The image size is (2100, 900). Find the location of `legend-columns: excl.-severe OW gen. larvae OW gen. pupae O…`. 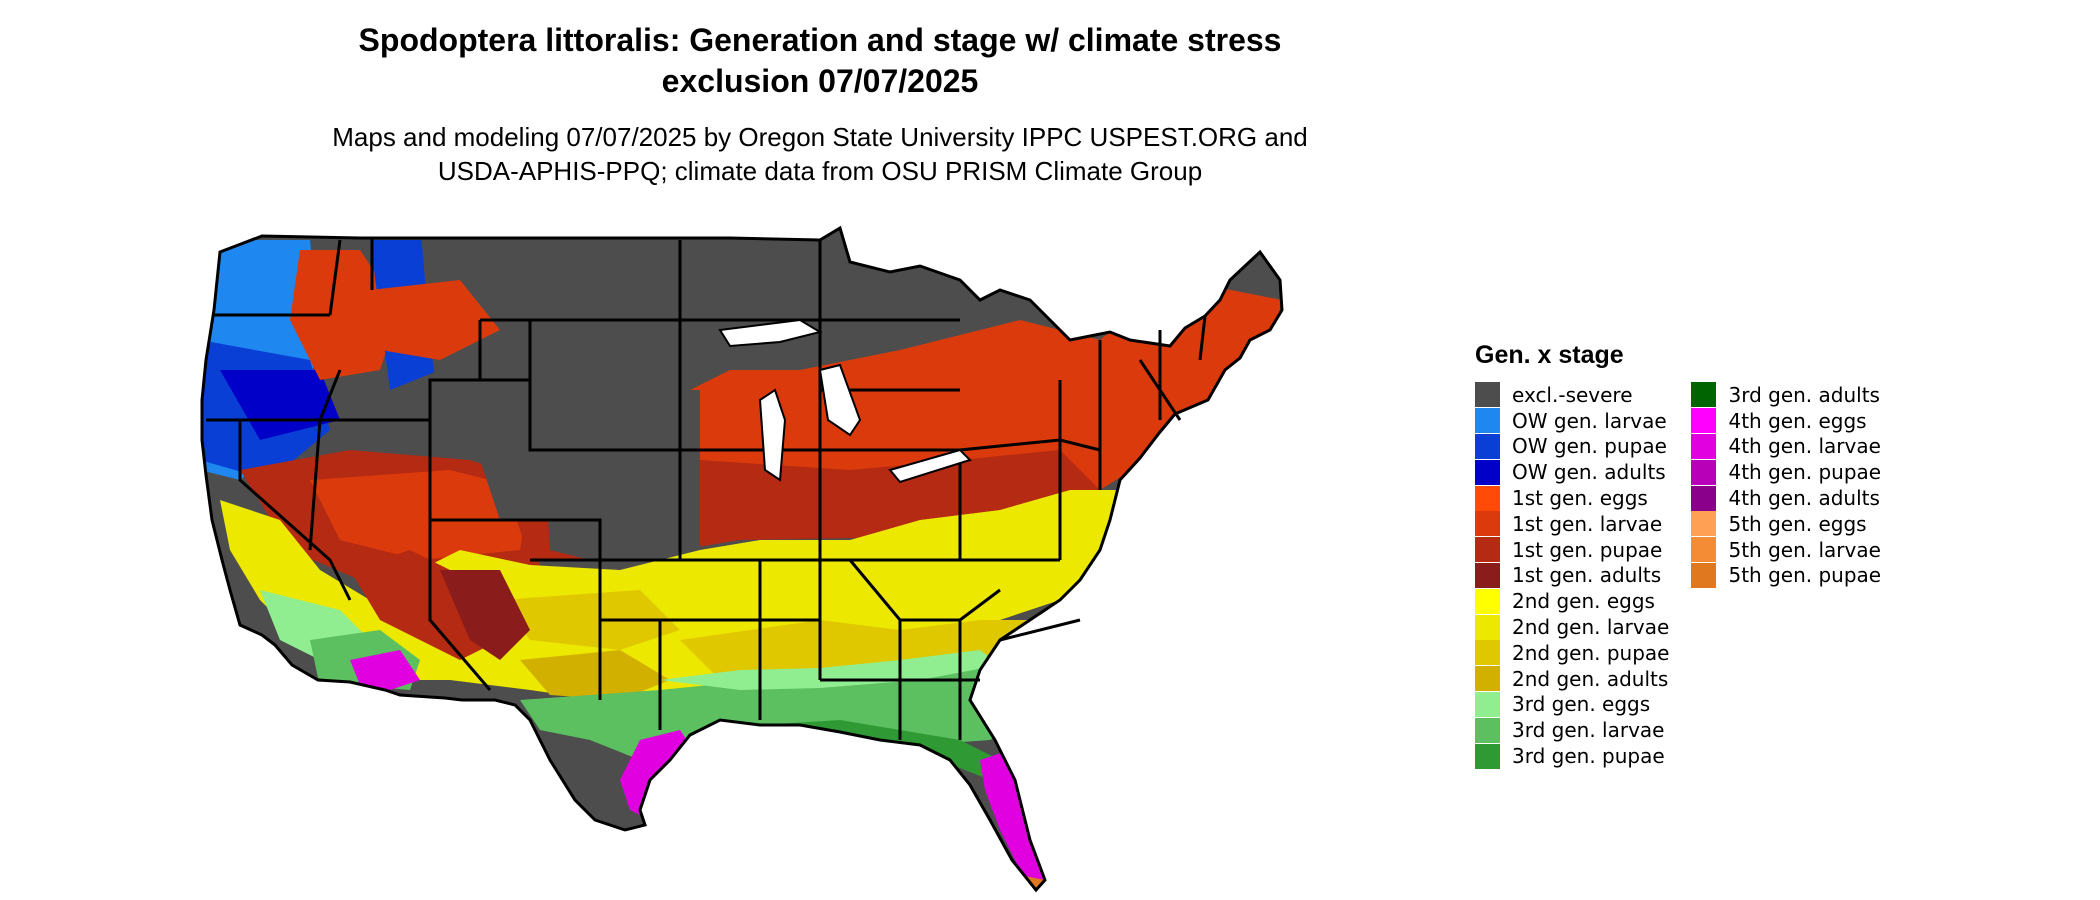

legend-columns: excl.-severe OW gen. larvae OW gen. pupae O… is located at coordinates (1678, 575).